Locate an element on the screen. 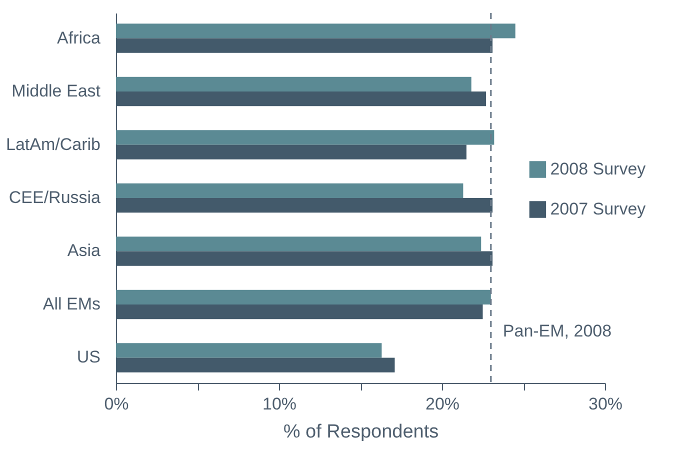 This screenshot has height=455, width=693. x-tick-label: 0% is located at coordinates (116, 404).